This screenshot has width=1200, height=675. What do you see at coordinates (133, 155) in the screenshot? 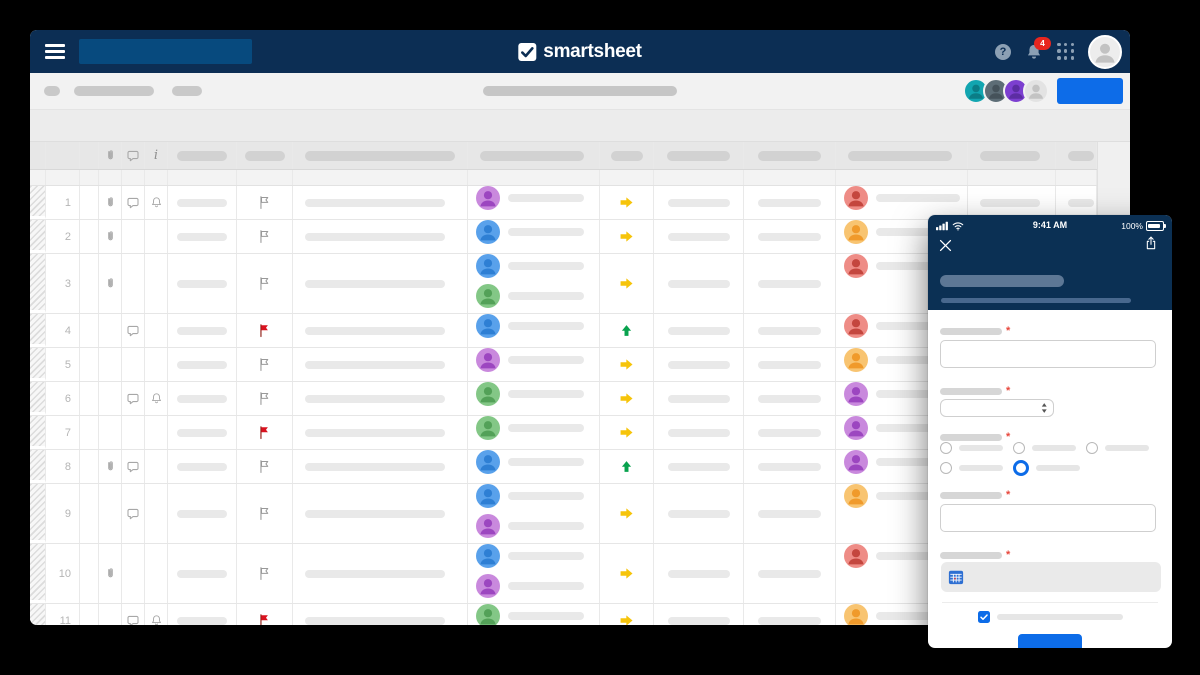
I see `comments-column-header` at bounding box center [133, 155].